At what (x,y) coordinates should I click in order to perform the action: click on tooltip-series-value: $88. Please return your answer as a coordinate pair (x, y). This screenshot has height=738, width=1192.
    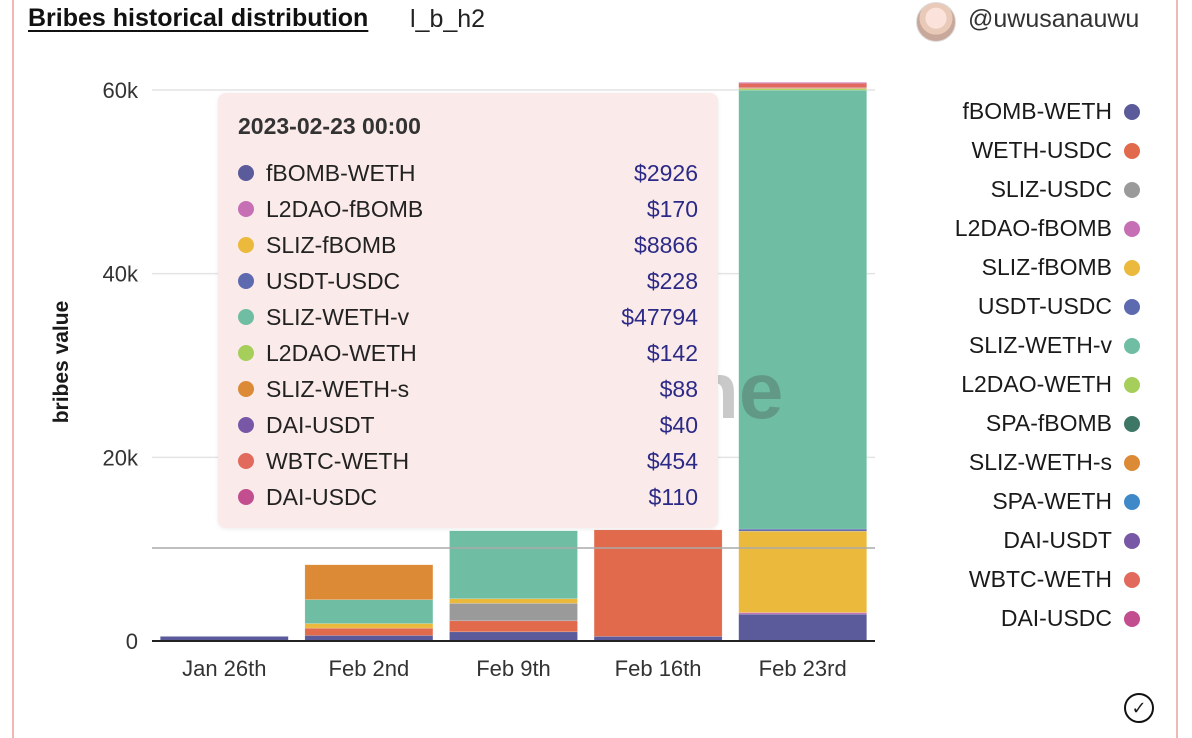
    Looking at the image, I should click on (679, 389).